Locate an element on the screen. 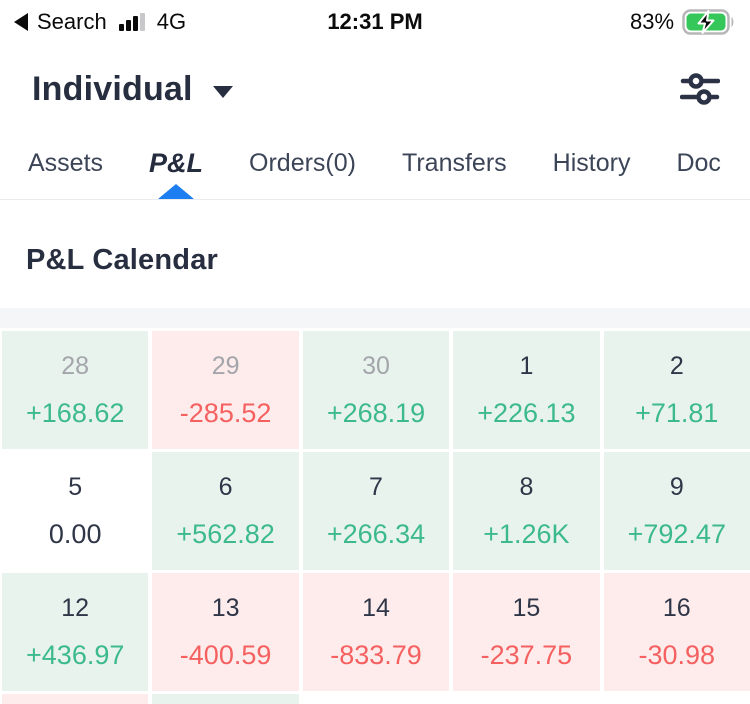 This screenshot has width=750, height=704. calendar-pl-value: +436.97 is located at coordinates (75, 655).